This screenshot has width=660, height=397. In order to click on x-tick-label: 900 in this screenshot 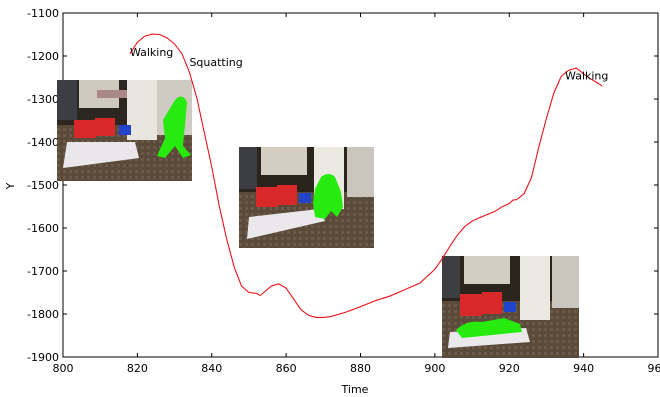, I will do `click(434, 368)`.